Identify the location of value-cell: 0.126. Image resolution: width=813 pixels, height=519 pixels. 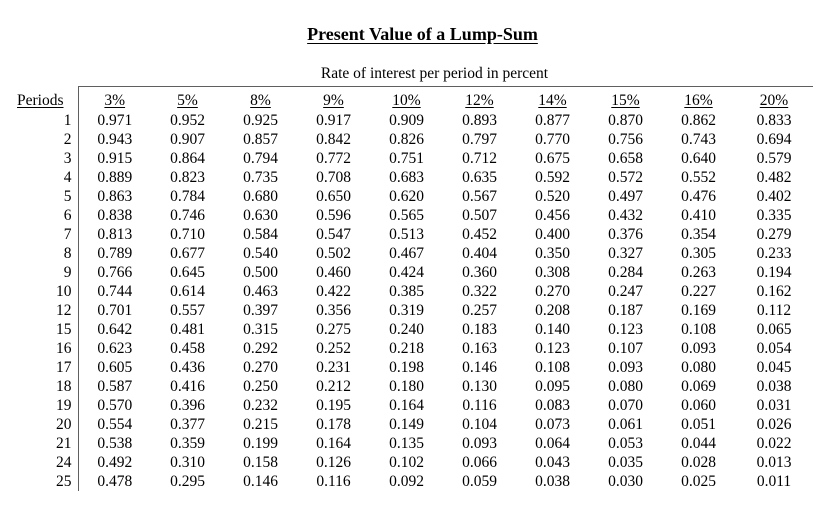
(333, 462).